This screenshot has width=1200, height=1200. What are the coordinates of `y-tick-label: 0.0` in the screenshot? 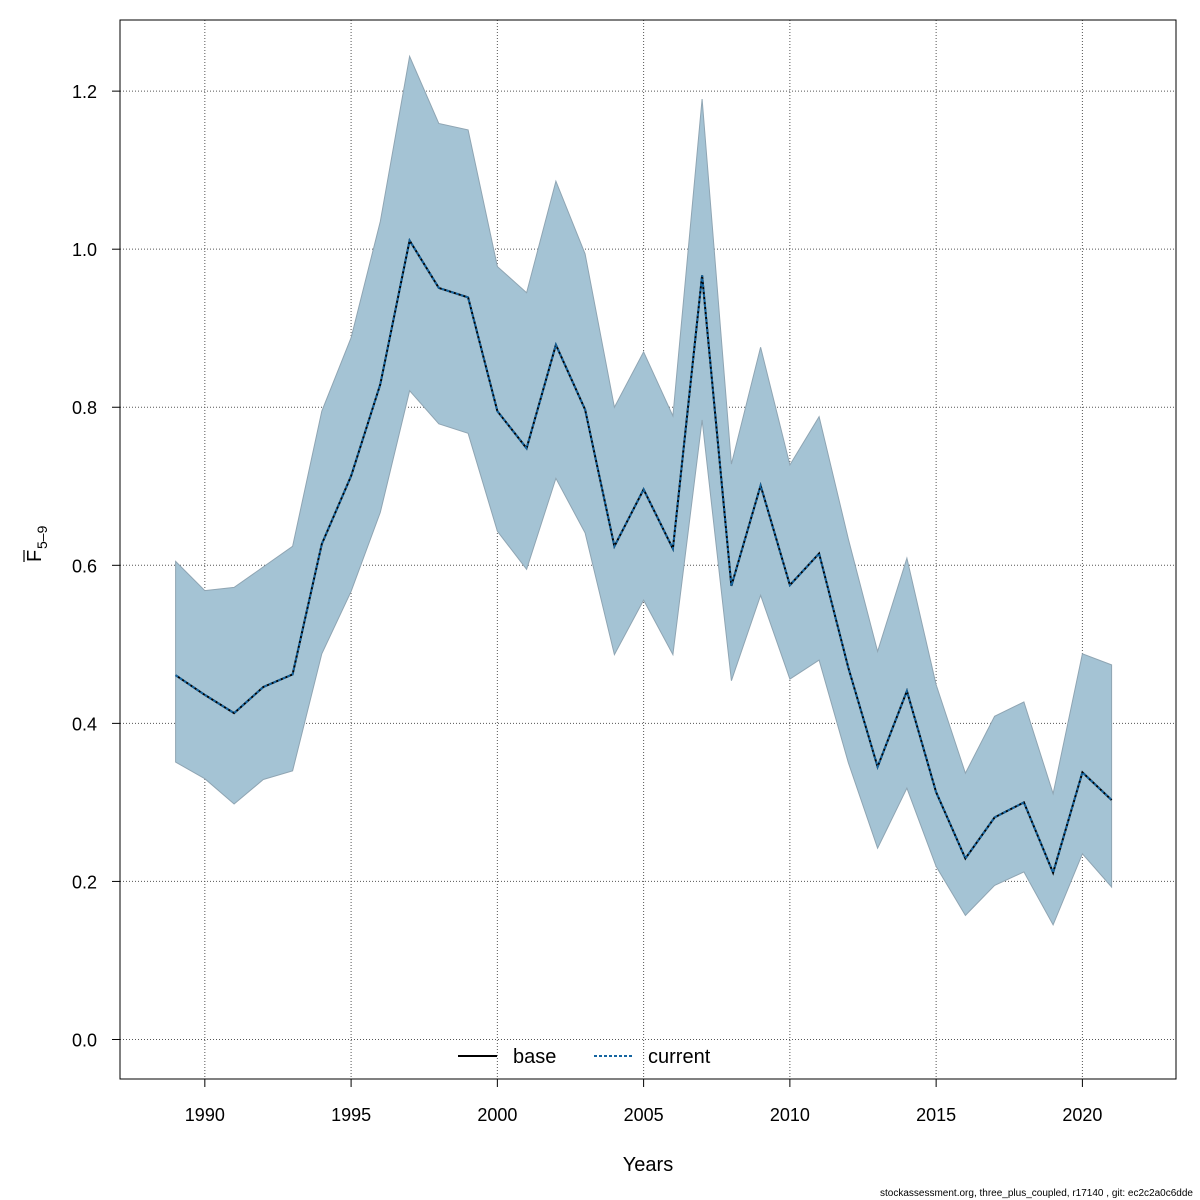 It's located at (84, 1040).